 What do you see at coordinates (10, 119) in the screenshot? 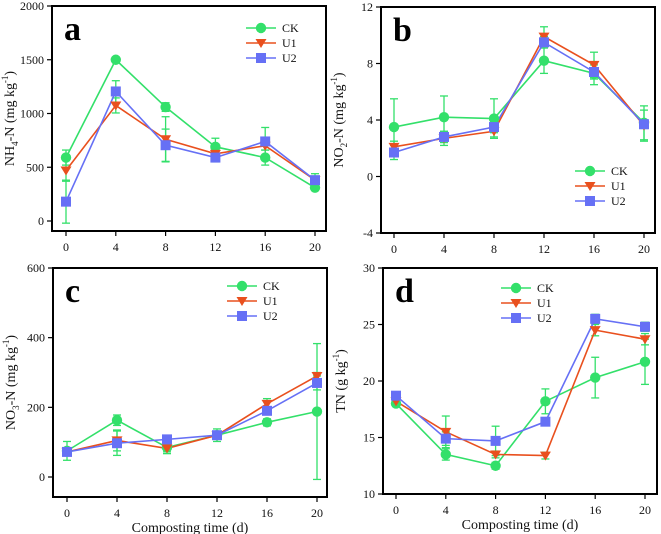
I see `y-axis-label: NH4-N (mg kg-1)` at bounding box center [10, 119].